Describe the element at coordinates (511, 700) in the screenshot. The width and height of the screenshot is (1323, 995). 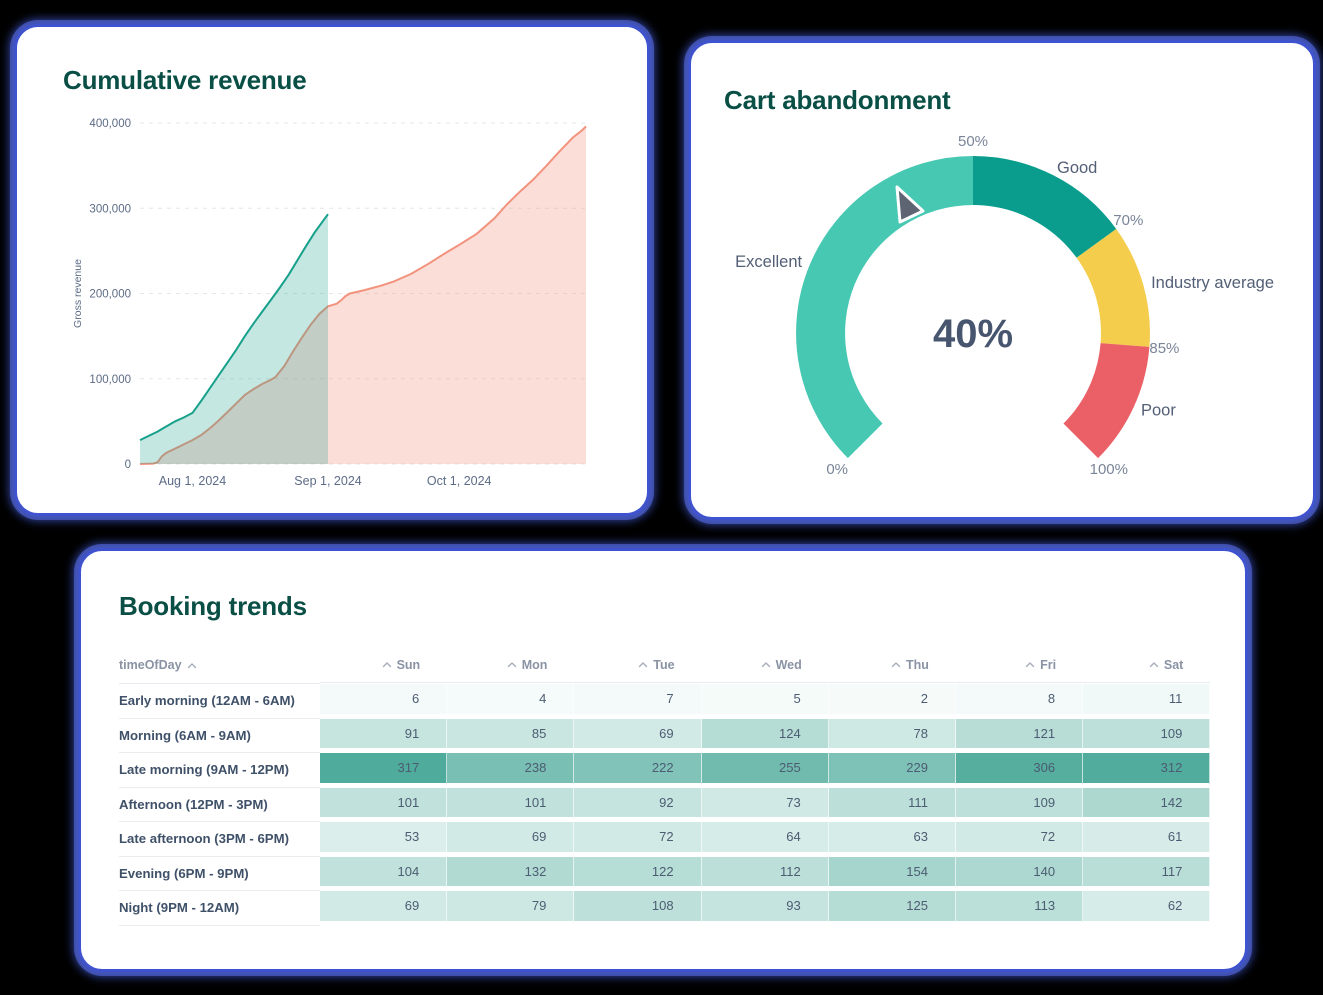
I see `heatmap-cell: 4` at that location.